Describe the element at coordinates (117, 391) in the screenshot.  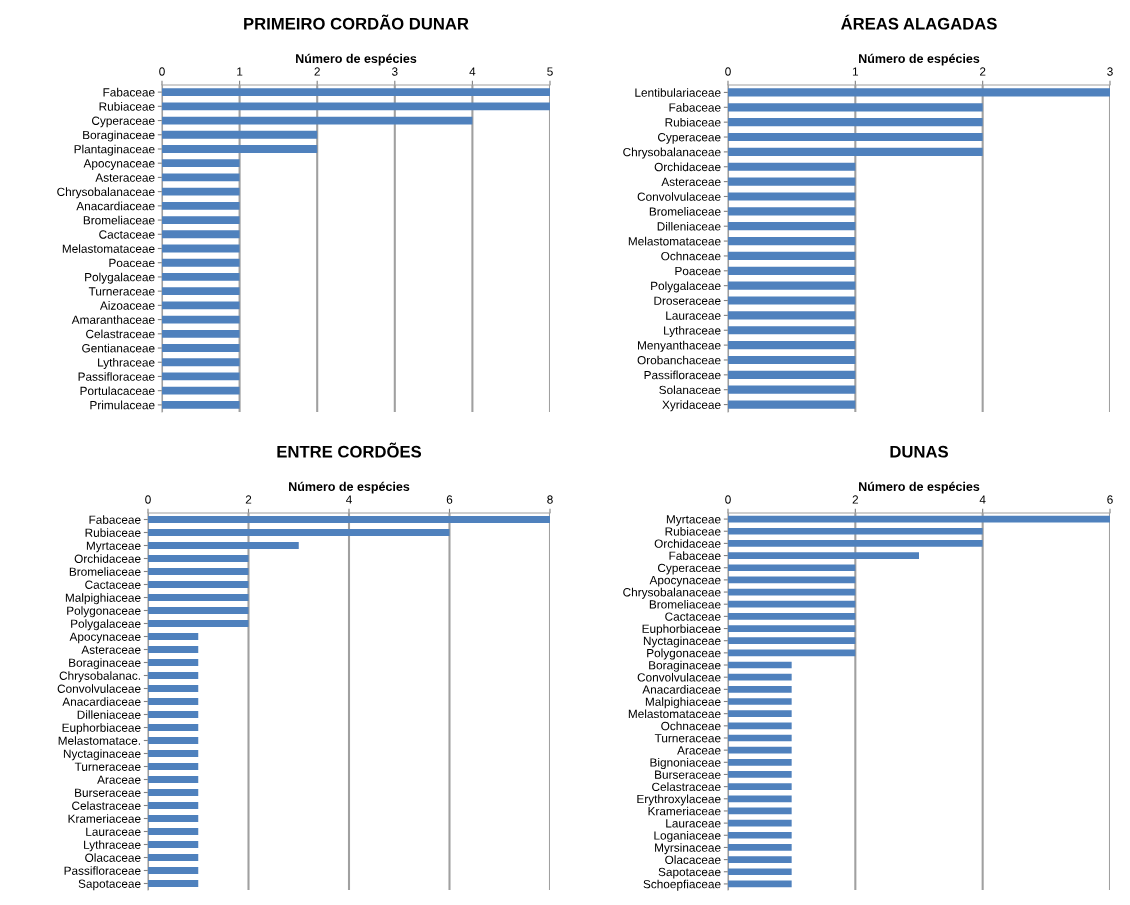
I see `y-tick-label: Portulacaceae` at that location.